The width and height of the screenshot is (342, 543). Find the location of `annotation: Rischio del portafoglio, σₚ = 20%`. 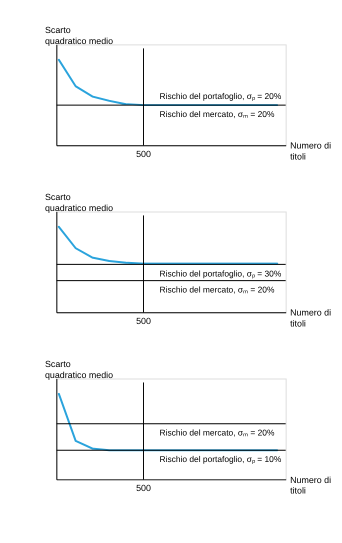

annotation: Rischio del portafoglio, σₚ = 20% is located at coordinates (221, 96).